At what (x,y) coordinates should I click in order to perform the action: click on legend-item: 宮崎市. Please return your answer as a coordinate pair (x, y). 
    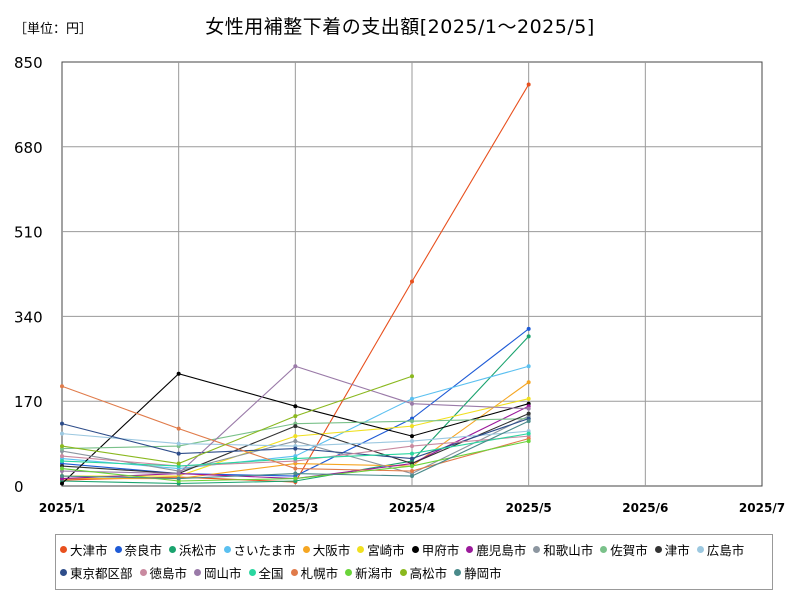
    Looking at the image, I should click on (381, 549).